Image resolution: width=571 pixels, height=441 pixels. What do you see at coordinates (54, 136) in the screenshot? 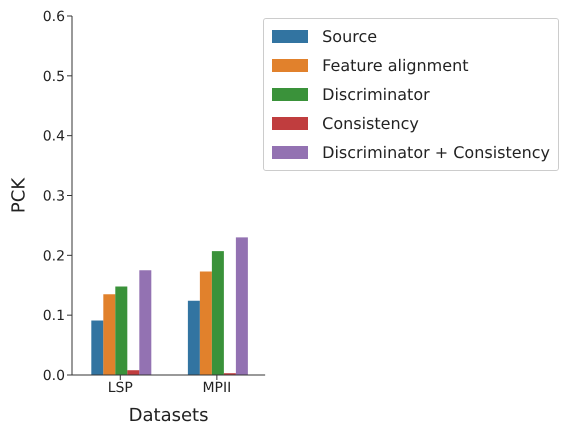
I see `y-tick-label: 0.4` at bounding box center [54, 136].